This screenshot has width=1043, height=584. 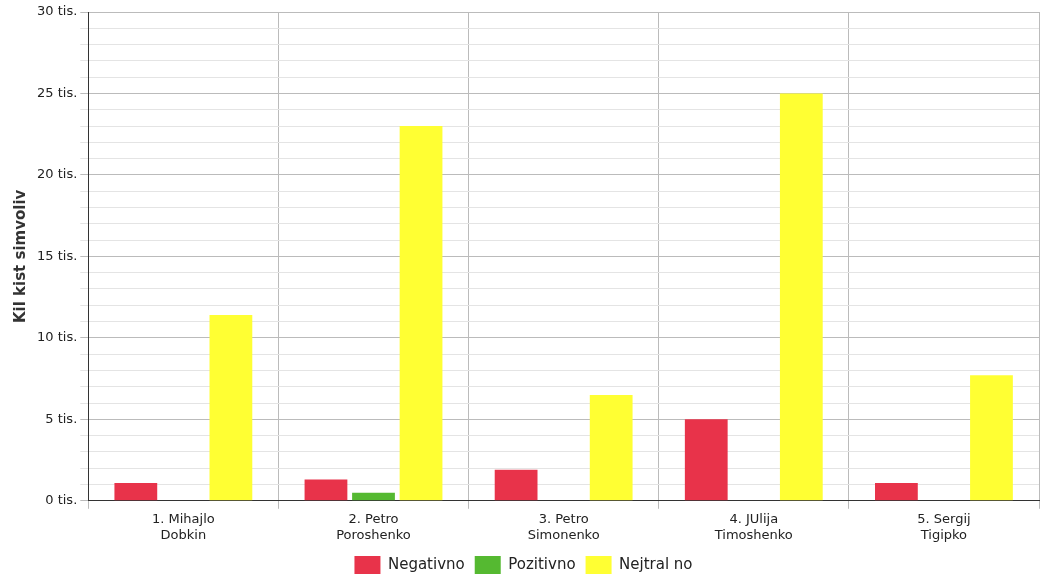 I want to click on x-tick-label: 3. Petro Simonenko, so click(x=563, y=526).